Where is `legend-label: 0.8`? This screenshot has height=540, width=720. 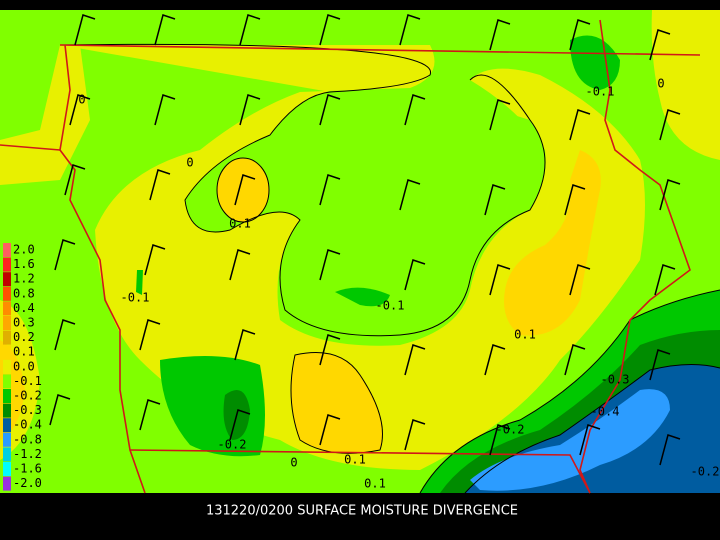 legend-label: 0.8 is located at coordinates (24, 293).